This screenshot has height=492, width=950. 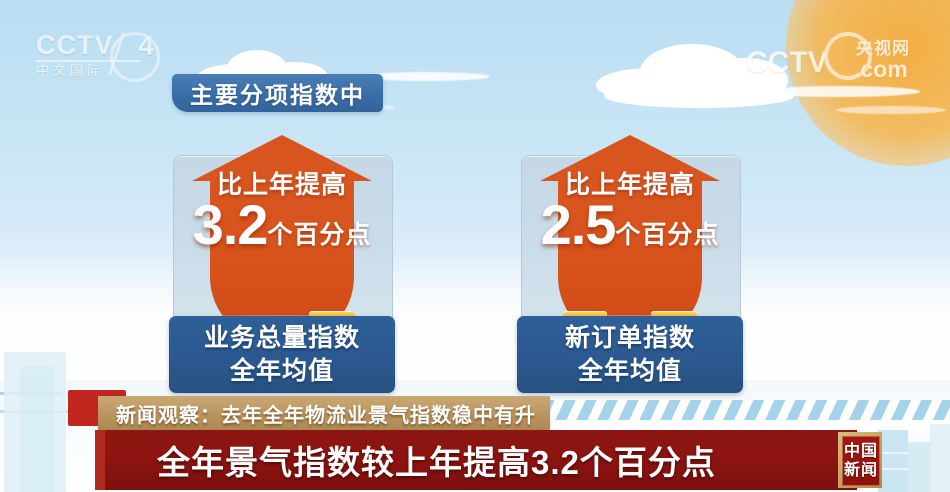 I want to click on watermark-domain: .com, so click(x=881, y=69).